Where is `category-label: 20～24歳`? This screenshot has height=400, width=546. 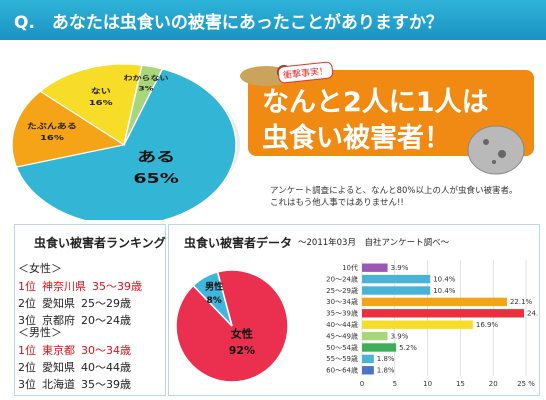 category-label: 20～24歳 is located at coordinates (342, 278).